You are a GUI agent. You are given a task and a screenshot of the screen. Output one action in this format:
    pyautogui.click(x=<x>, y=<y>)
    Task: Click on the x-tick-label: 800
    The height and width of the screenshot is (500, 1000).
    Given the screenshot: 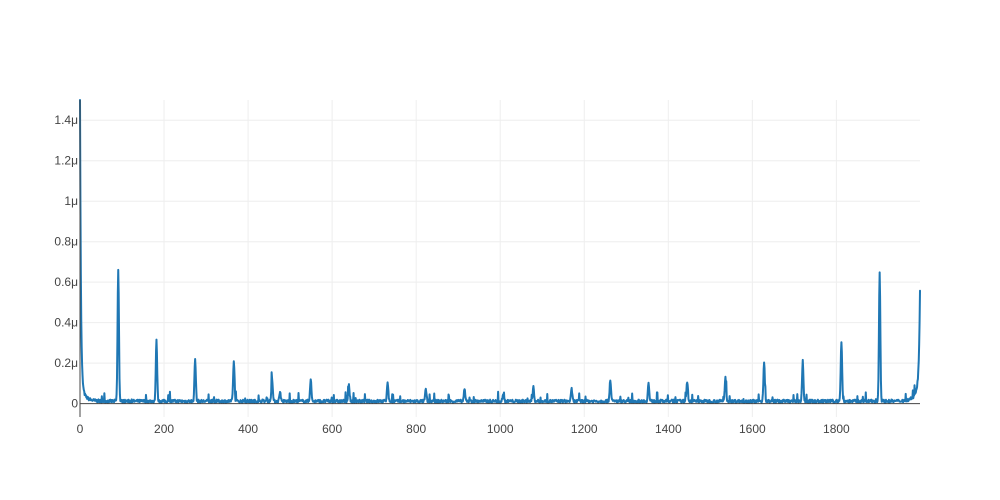 What is the action you would take?
    pyautogui.click(x=416, y=429)
    